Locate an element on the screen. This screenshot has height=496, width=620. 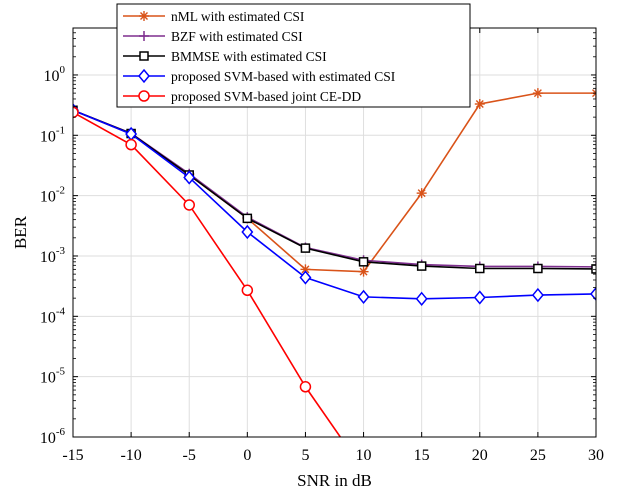
x-tick-labels: -15 -10 -5 0 5 10 15 20 25 30 is located at coordinates (333, 455).